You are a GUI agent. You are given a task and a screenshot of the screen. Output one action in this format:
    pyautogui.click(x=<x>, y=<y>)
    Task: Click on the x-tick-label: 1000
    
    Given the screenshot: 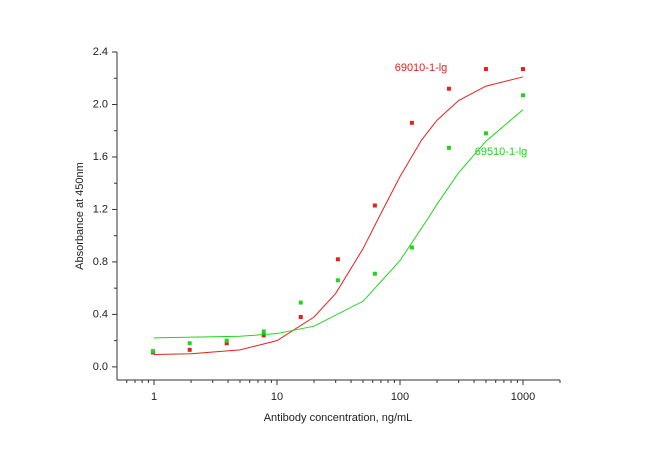 What is the action you would take?
    pyautogui.click(x=523, y=397)
    